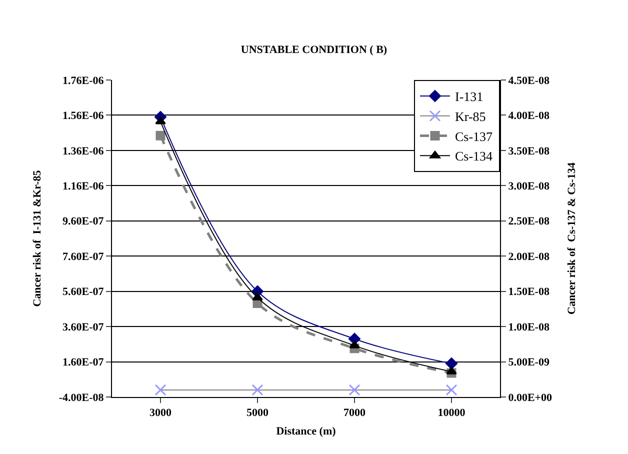  What do you see at coordinates (306, 431) in the screenshot?
I see `x-axis-title: Distance (m)` at bounding box center [306, 431].